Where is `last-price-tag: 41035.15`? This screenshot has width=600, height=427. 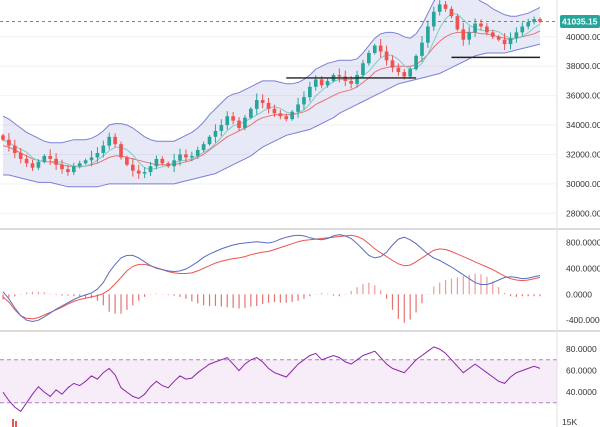
last-price-tag: 41035.15 is located at coordinates (580, 21).